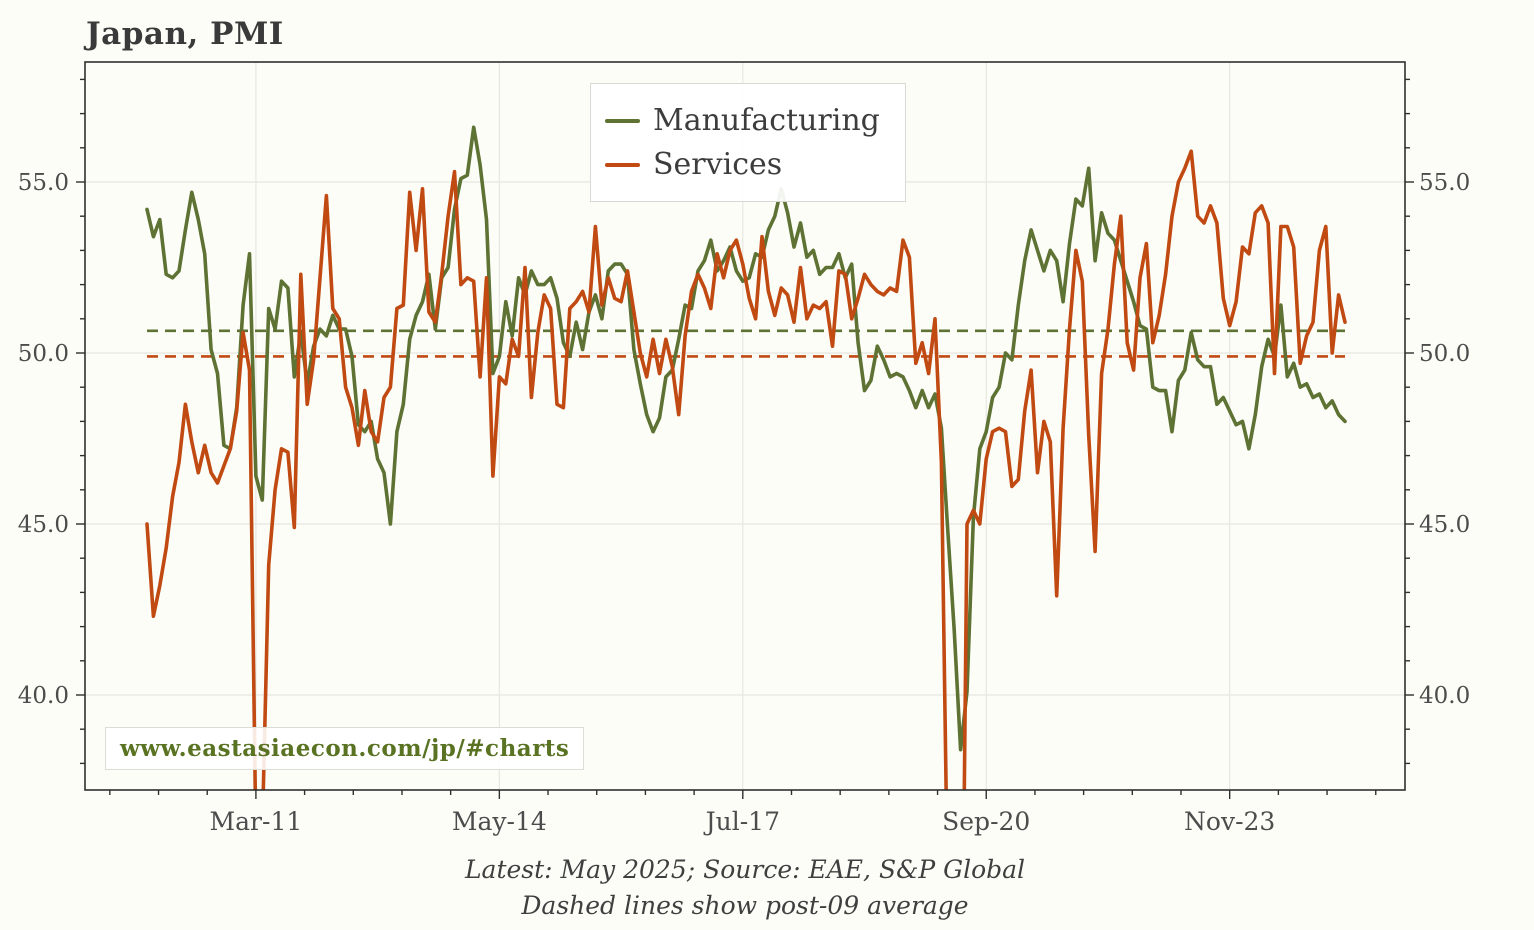  I want to click on watermark-url: www.eastasiaecon.com/jp/#charts, so click(345, 748).